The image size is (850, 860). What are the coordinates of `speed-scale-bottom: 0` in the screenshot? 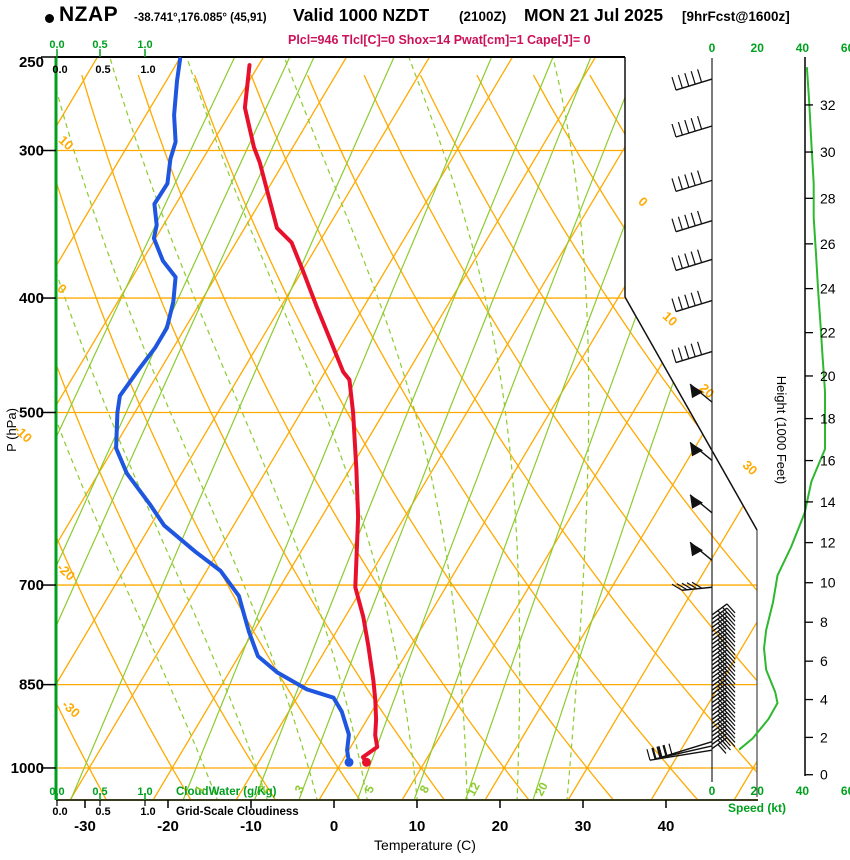 It's located at (712, 791).